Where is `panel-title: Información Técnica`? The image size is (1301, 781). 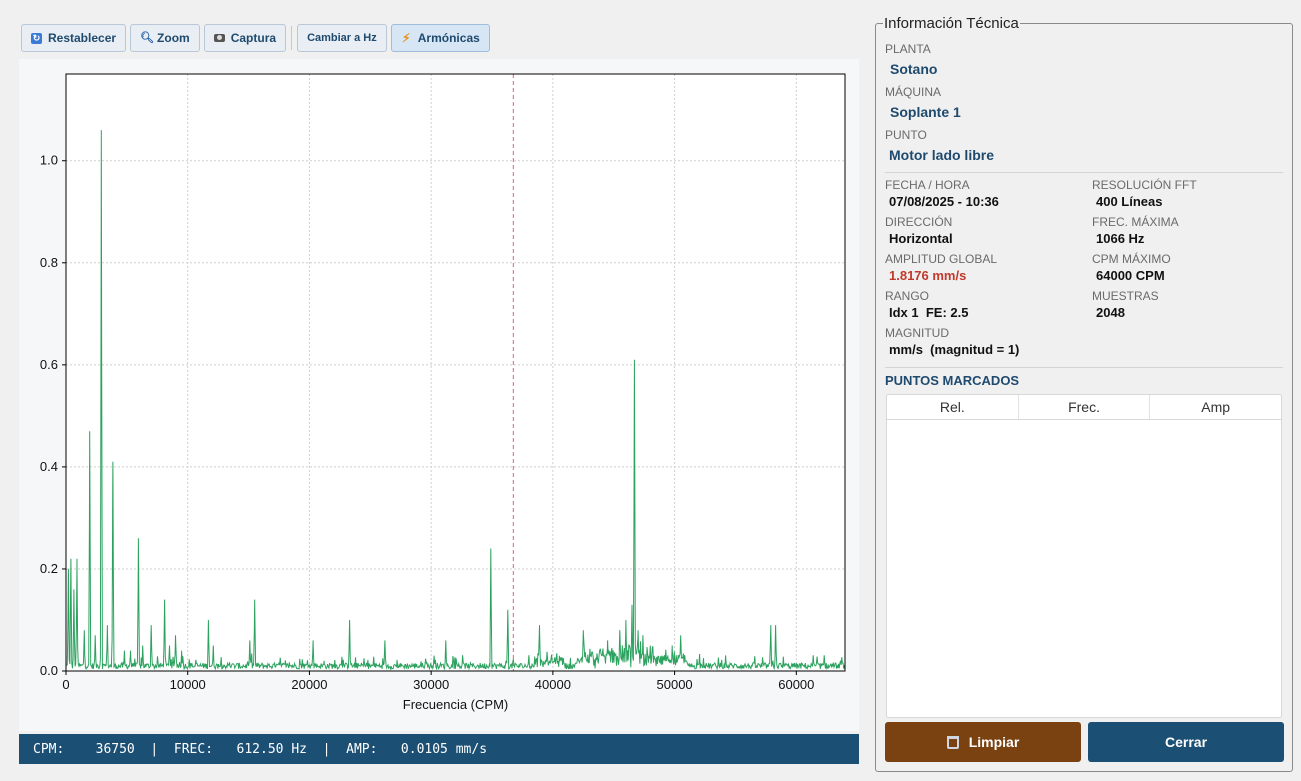
panel-title: Información Técnica is located at coordinates (951, 23).